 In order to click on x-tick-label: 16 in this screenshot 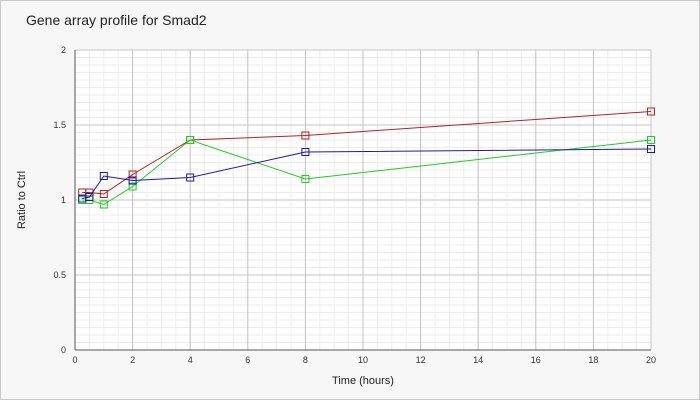, I will do `click(536, 360)`.